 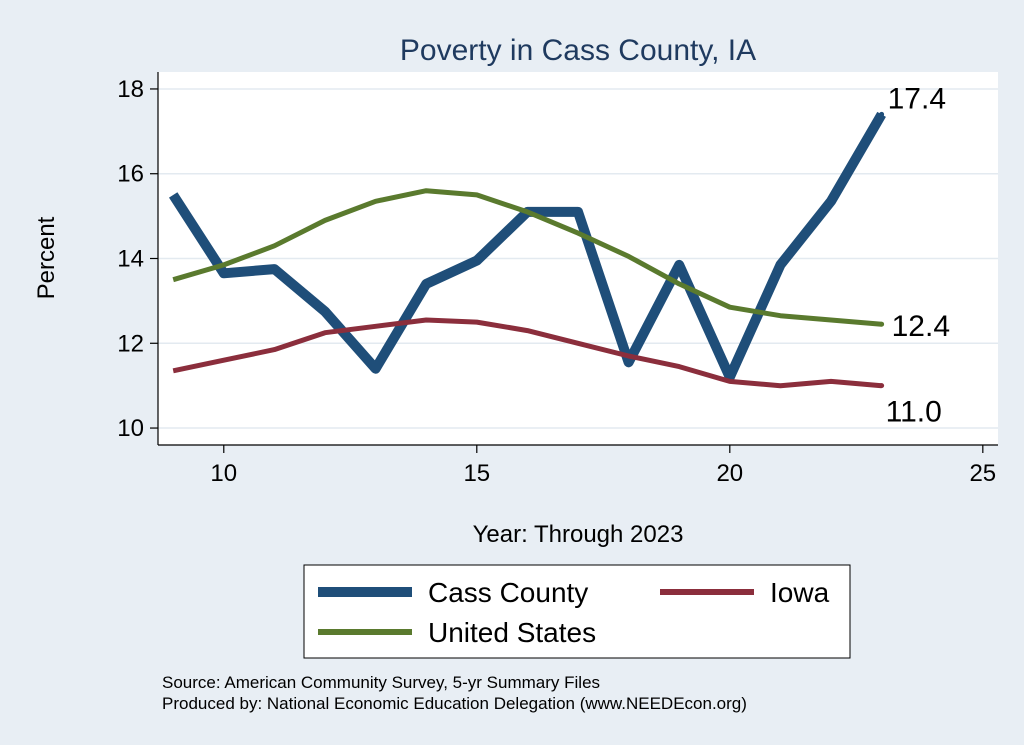 I want to click on end-label-iowa: 11.0, so click(x=914, y=412).